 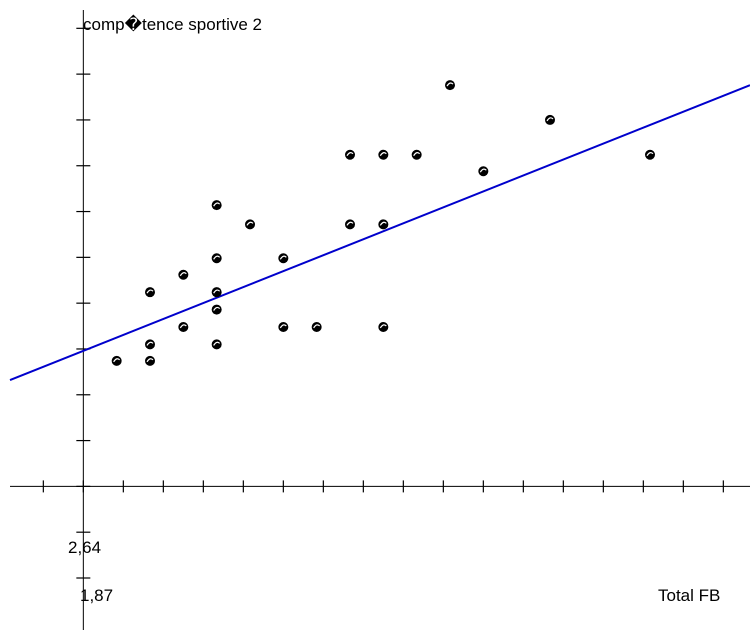 I want to click on y-axis-label: comp�tence sportive 2, so click(x=172, y=24).